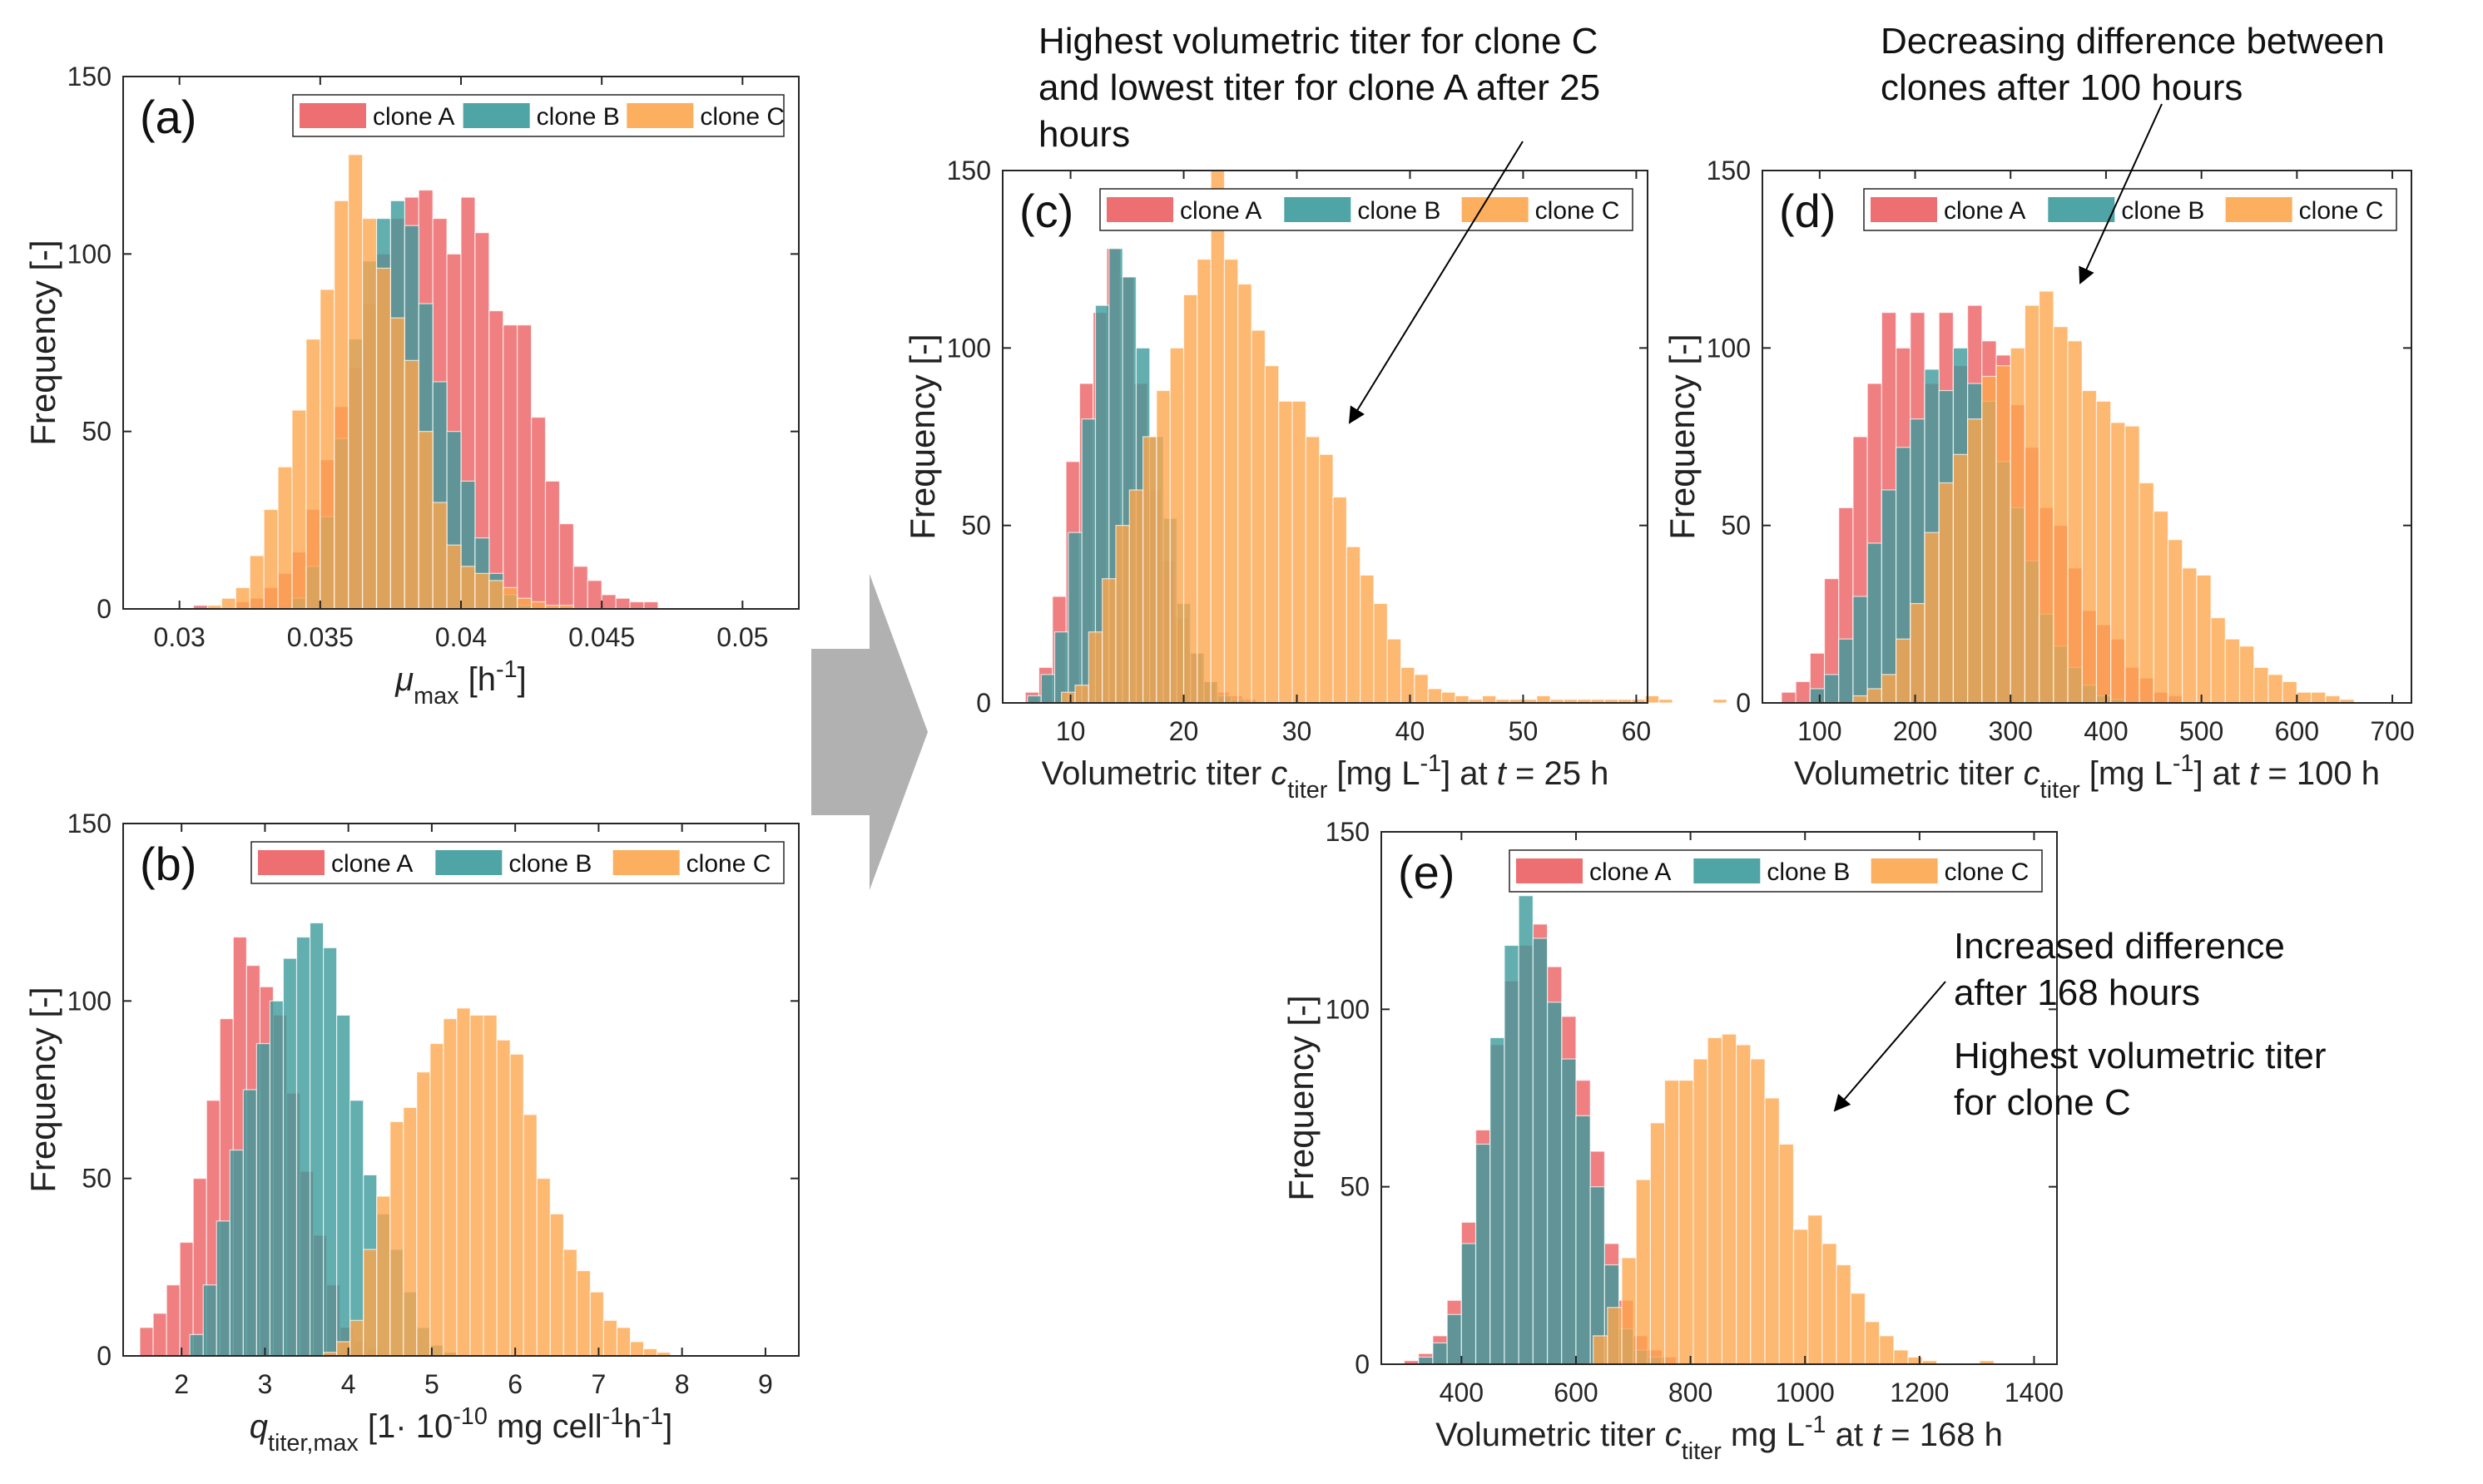 The height and width of the screenshot is (1484, 2483). What do you see at coordinates (1729, 348) in the screenshot?
I see `ytick-label-d-2: 100` at bounding box center [1729, 348].